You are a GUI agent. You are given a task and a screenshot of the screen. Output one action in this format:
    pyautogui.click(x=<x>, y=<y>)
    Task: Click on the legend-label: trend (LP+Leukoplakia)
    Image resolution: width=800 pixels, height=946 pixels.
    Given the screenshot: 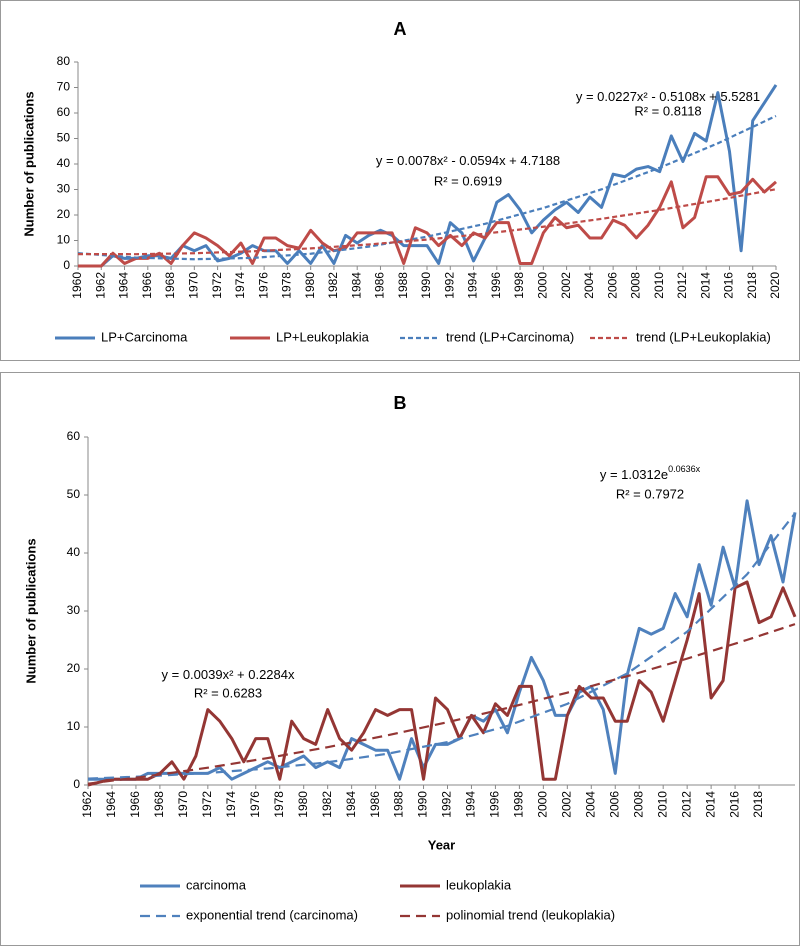 What is the action you would take?
    pyautogui.click(x=703, y=336)
    